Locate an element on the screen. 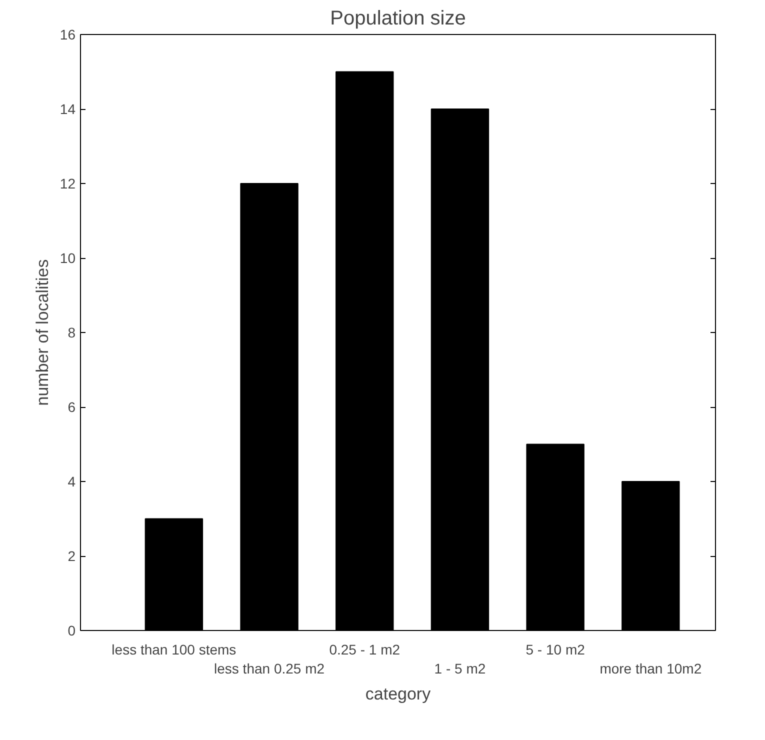  y-tick-label: 14 is located at coordinates (68, 109).